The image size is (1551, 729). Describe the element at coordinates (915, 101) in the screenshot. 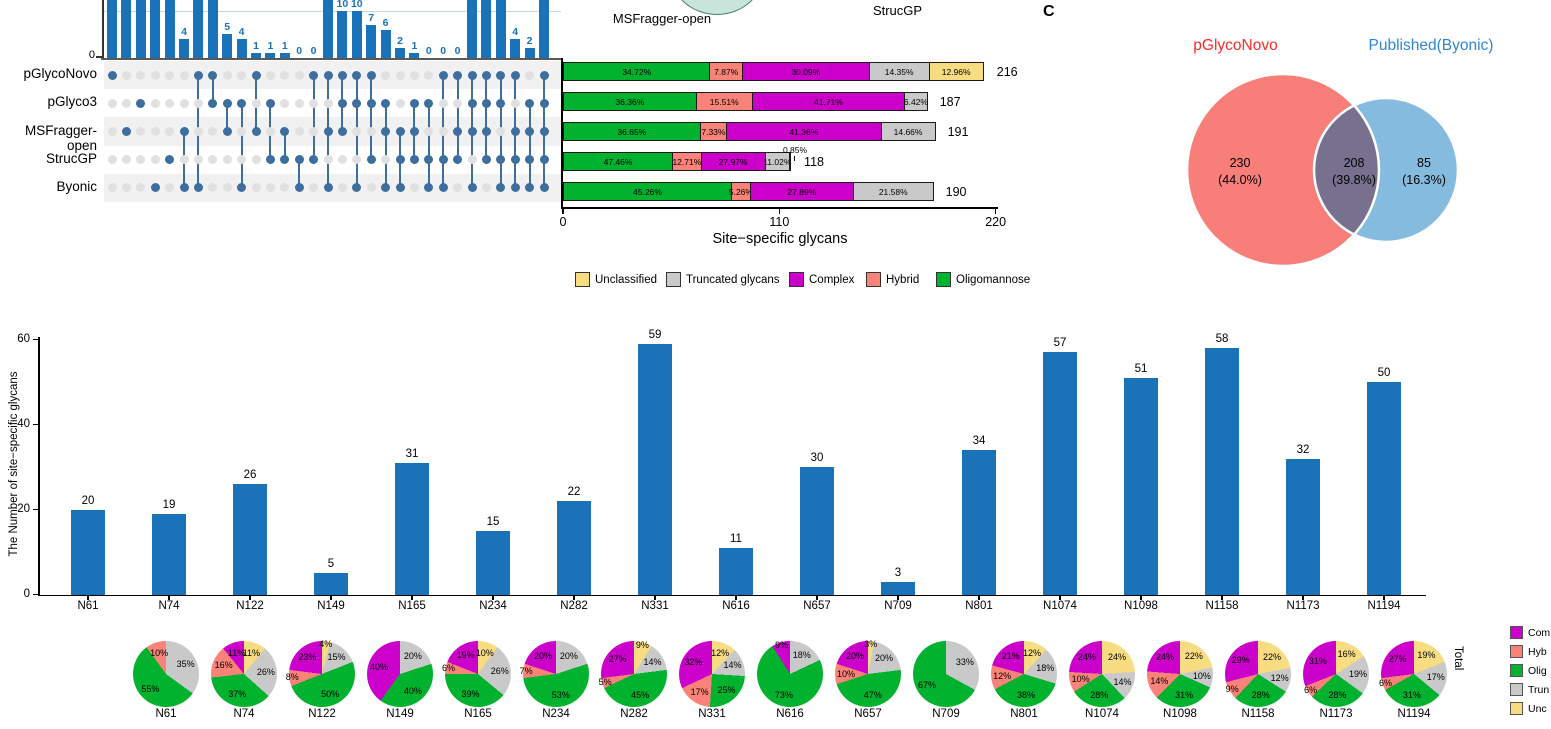

I see `stacked-segment-label: 6.42%` at that location.